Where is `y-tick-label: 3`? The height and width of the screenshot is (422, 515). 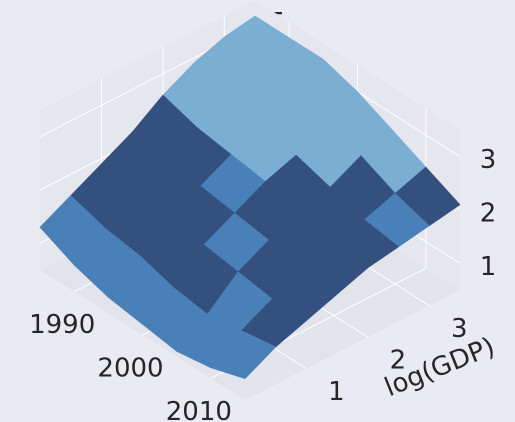 y-tick-label: 3 is located at coordinates (459, 329).